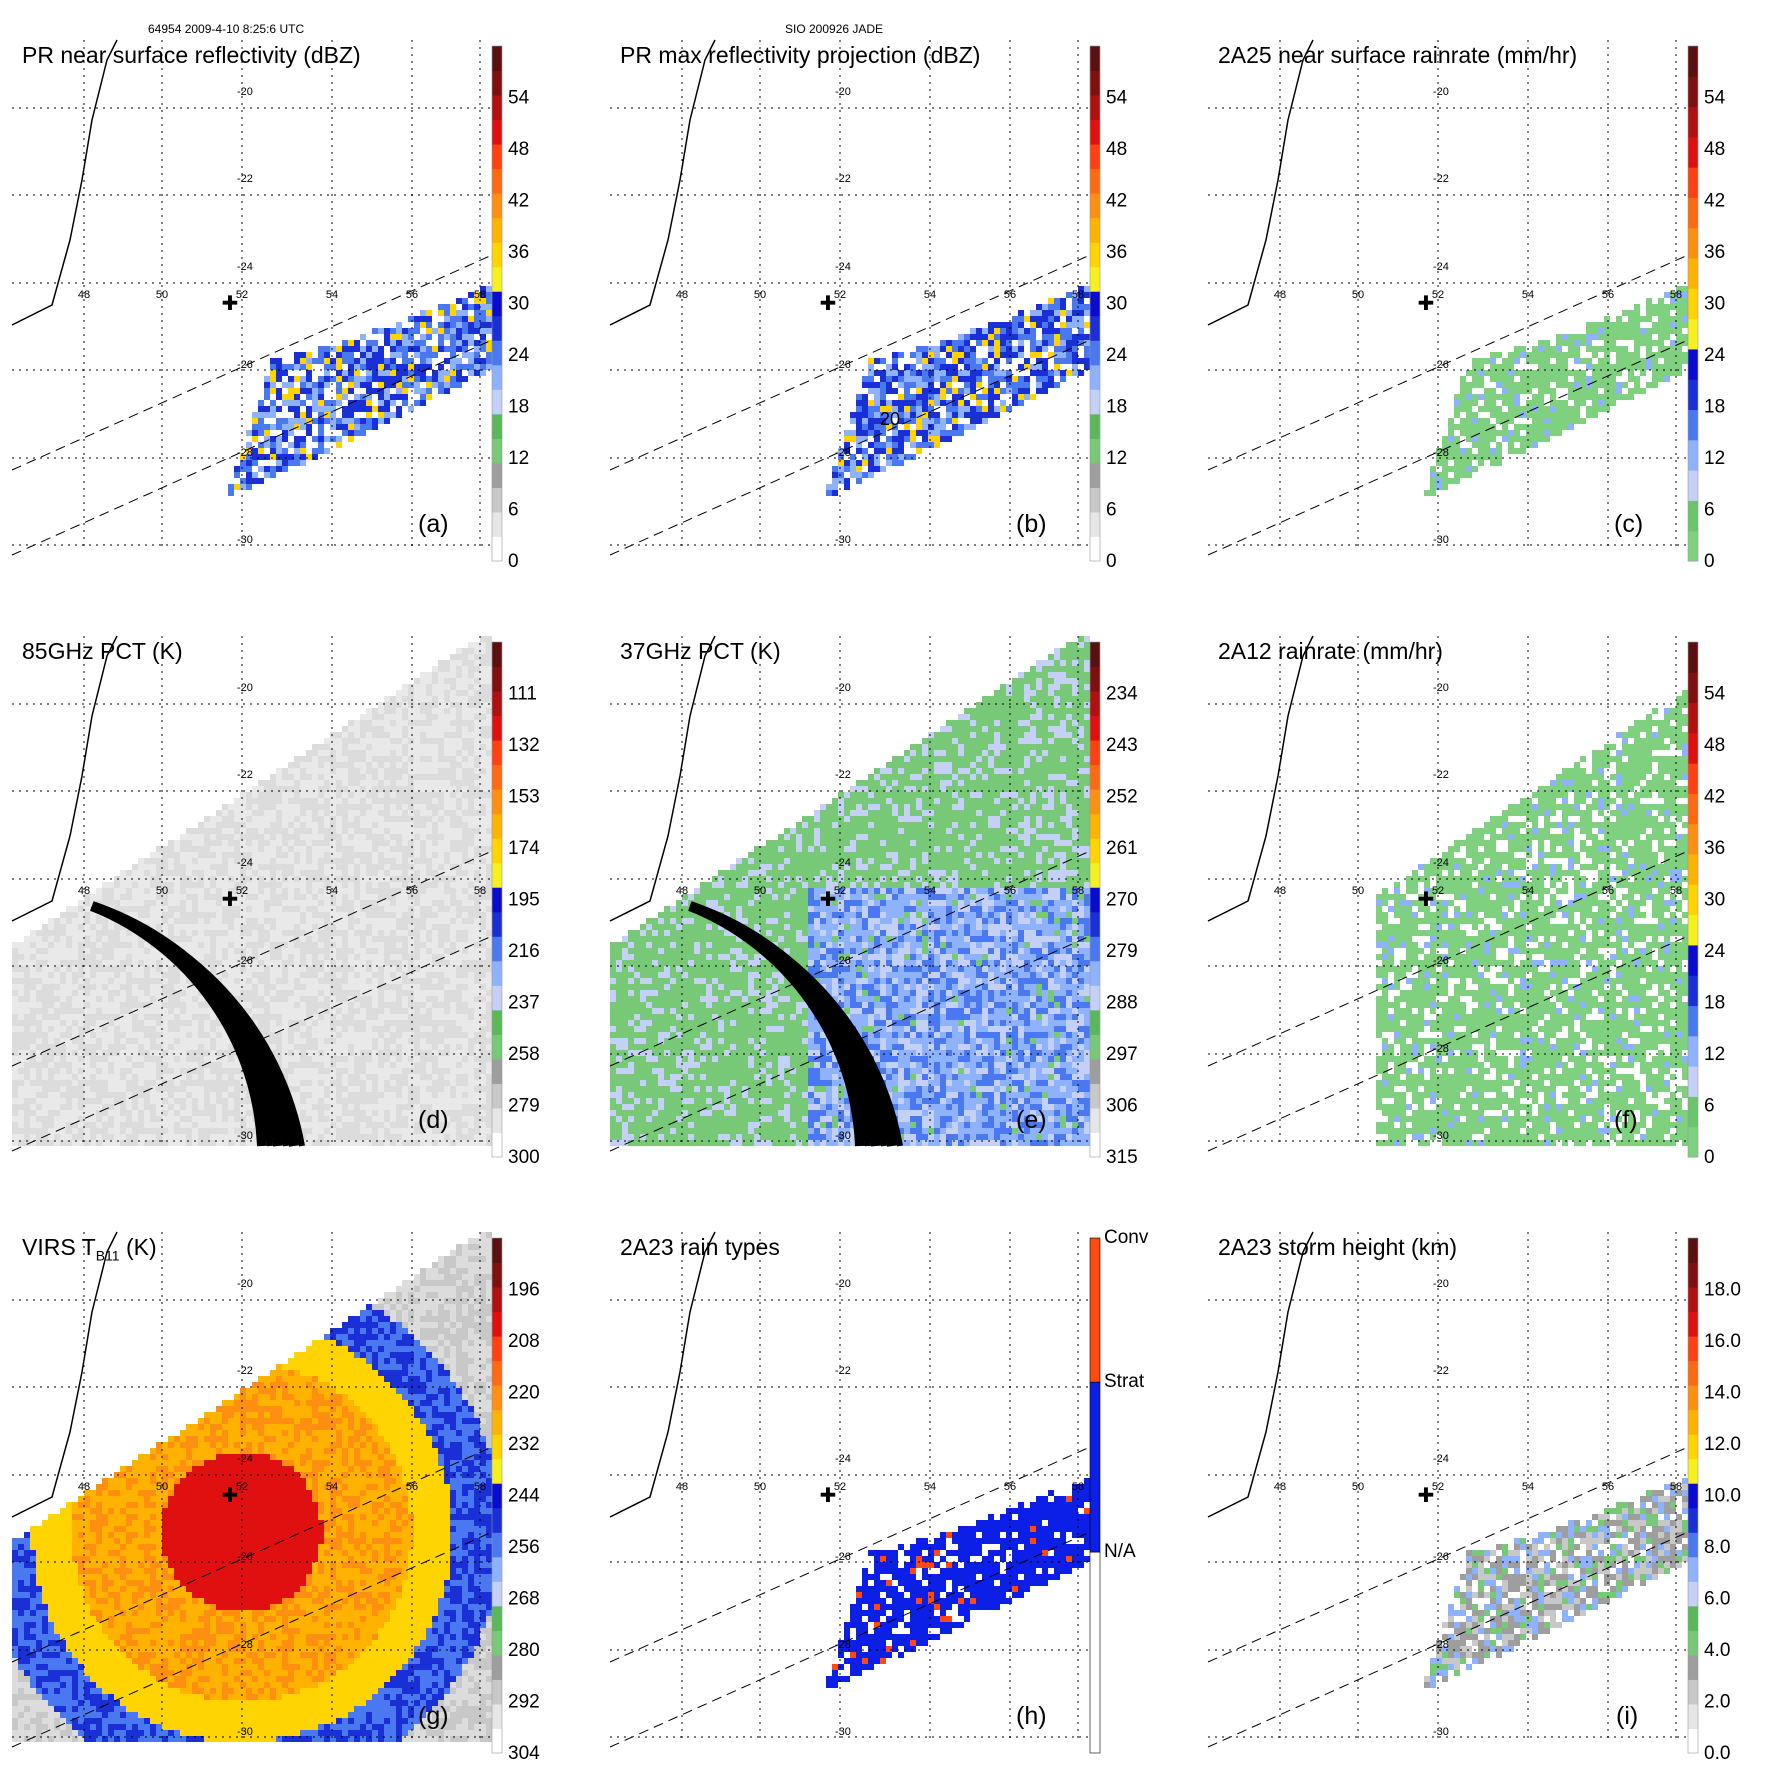  I want to click on colorbar-tick-label: 0, so click(513, 561).